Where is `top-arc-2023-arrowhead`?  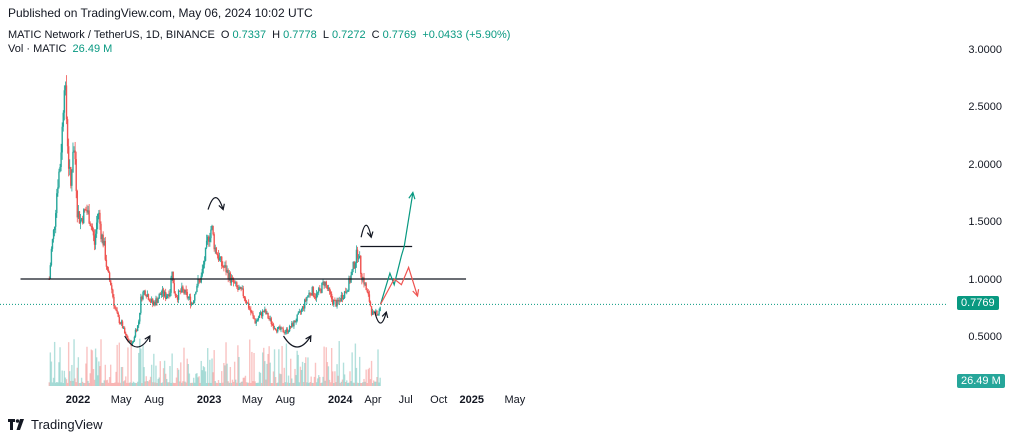 top-arc-2023-arrowhead is located at coordinates (221, 207).